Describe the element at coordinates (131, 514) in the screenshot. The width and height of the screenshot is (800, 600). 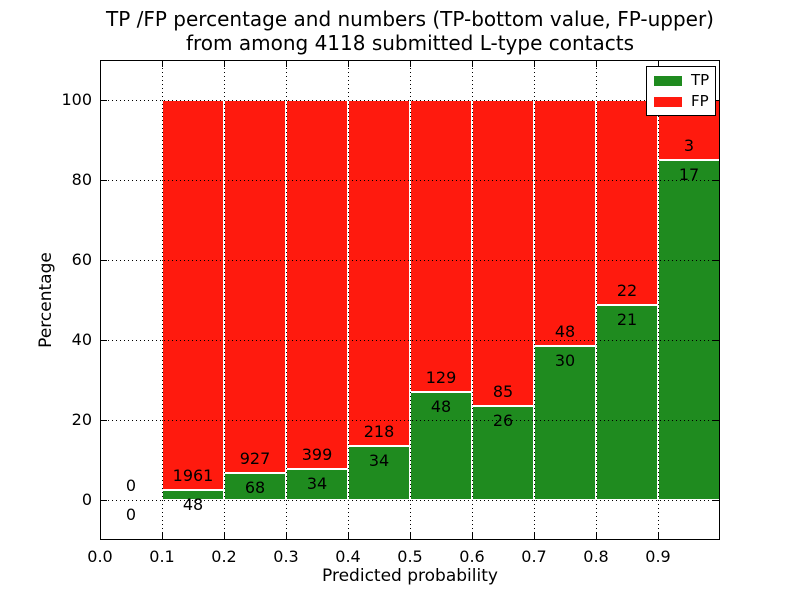
I see `bar-label-tp: 0` at that location.